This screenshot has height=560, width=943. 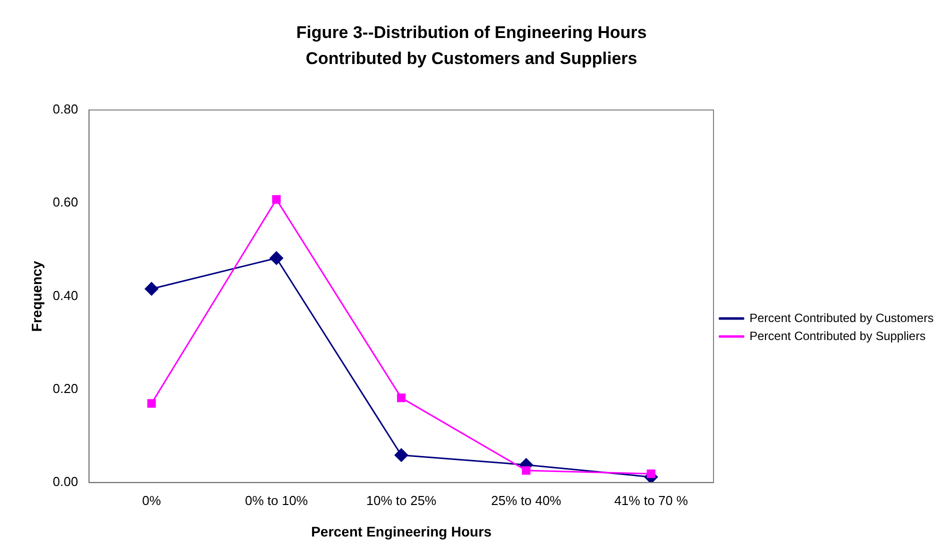 What do you see at coordinates (65, 295) in the screenshot?
I see `y-tick-label: 0.40` at bounding box center [65, 295].